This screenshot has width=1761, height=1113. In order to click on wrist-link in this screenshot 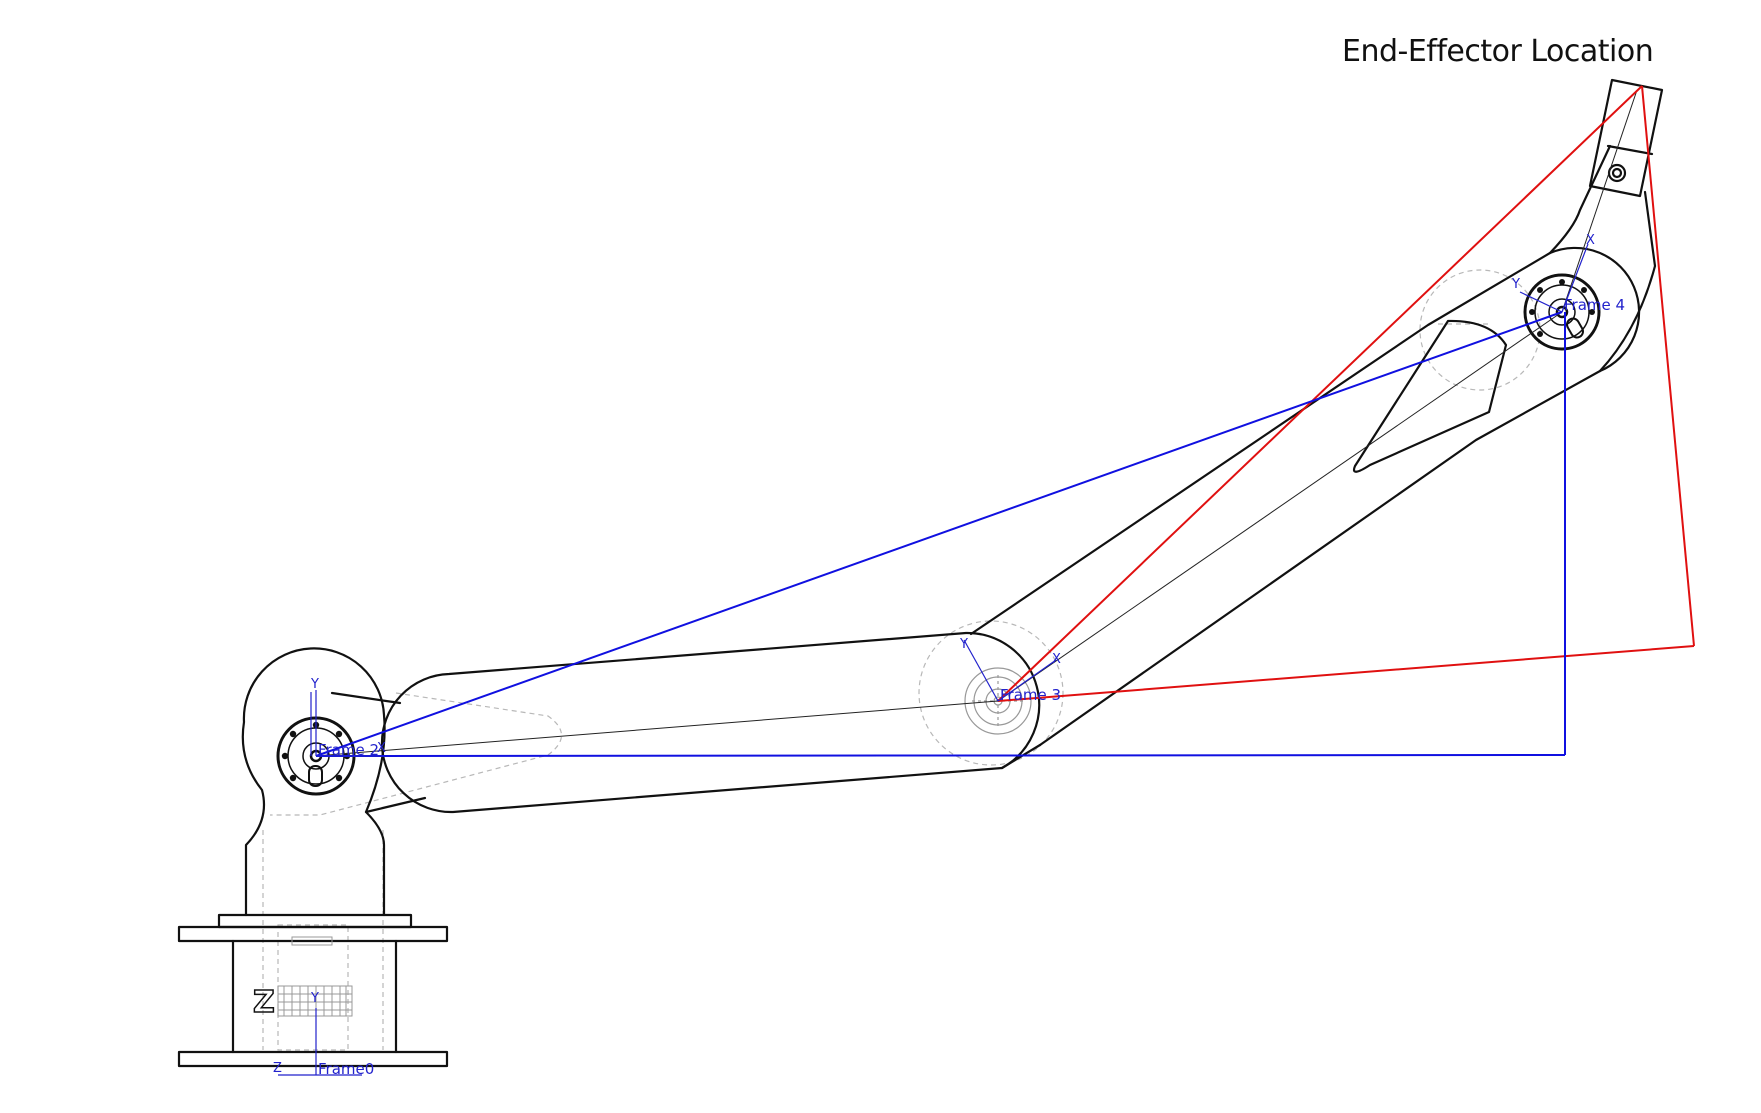, I will do `click(1602, 258)`.